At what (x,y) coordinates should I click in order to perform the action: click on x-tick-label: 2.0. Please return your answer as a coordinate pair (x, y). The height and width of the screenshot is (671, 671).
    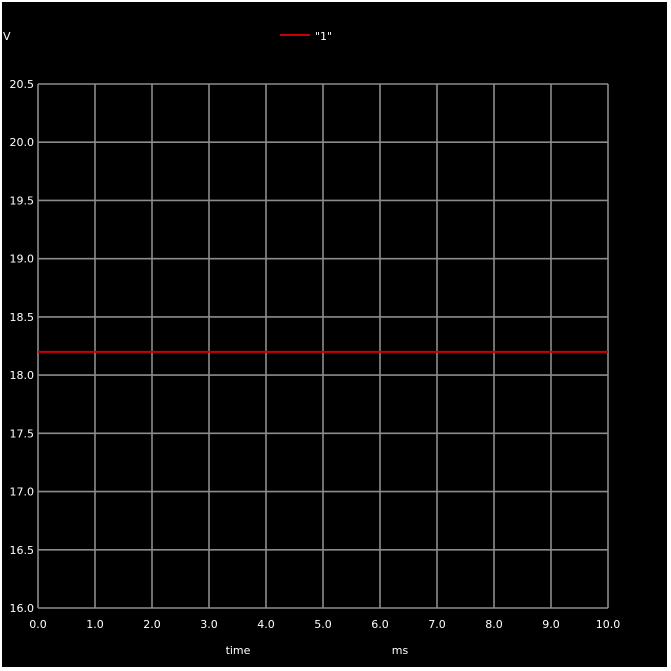
    Looking at the image, I should click on (152, 624).